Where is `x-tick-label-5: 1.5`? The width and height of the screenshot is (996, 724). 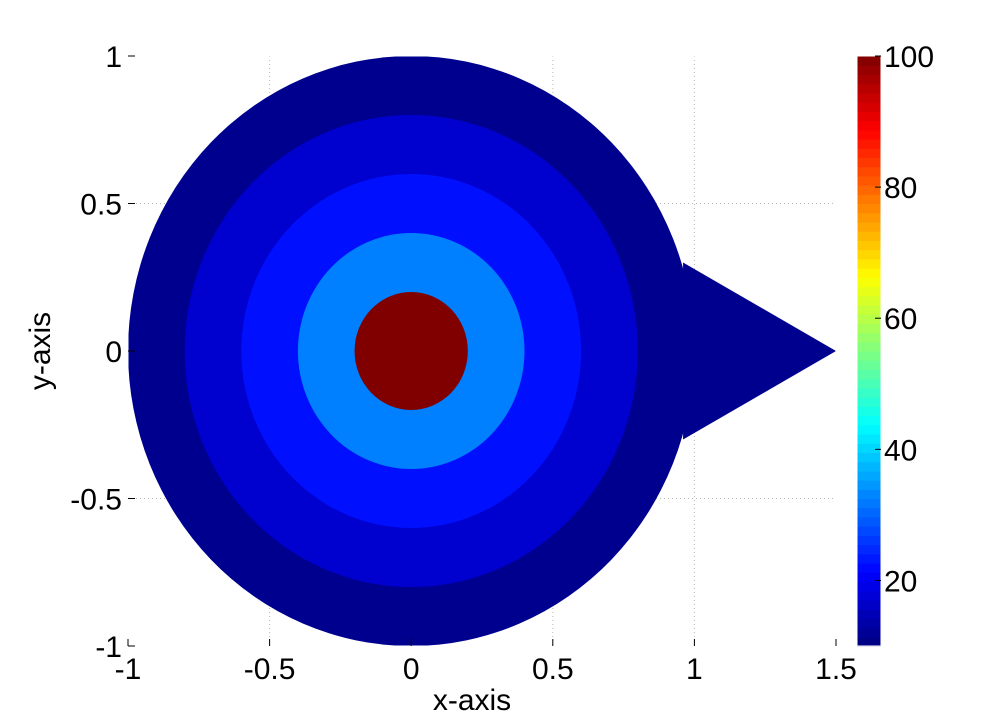 x-tick-label-5: 1.5 is located at coordinates (836, 669).